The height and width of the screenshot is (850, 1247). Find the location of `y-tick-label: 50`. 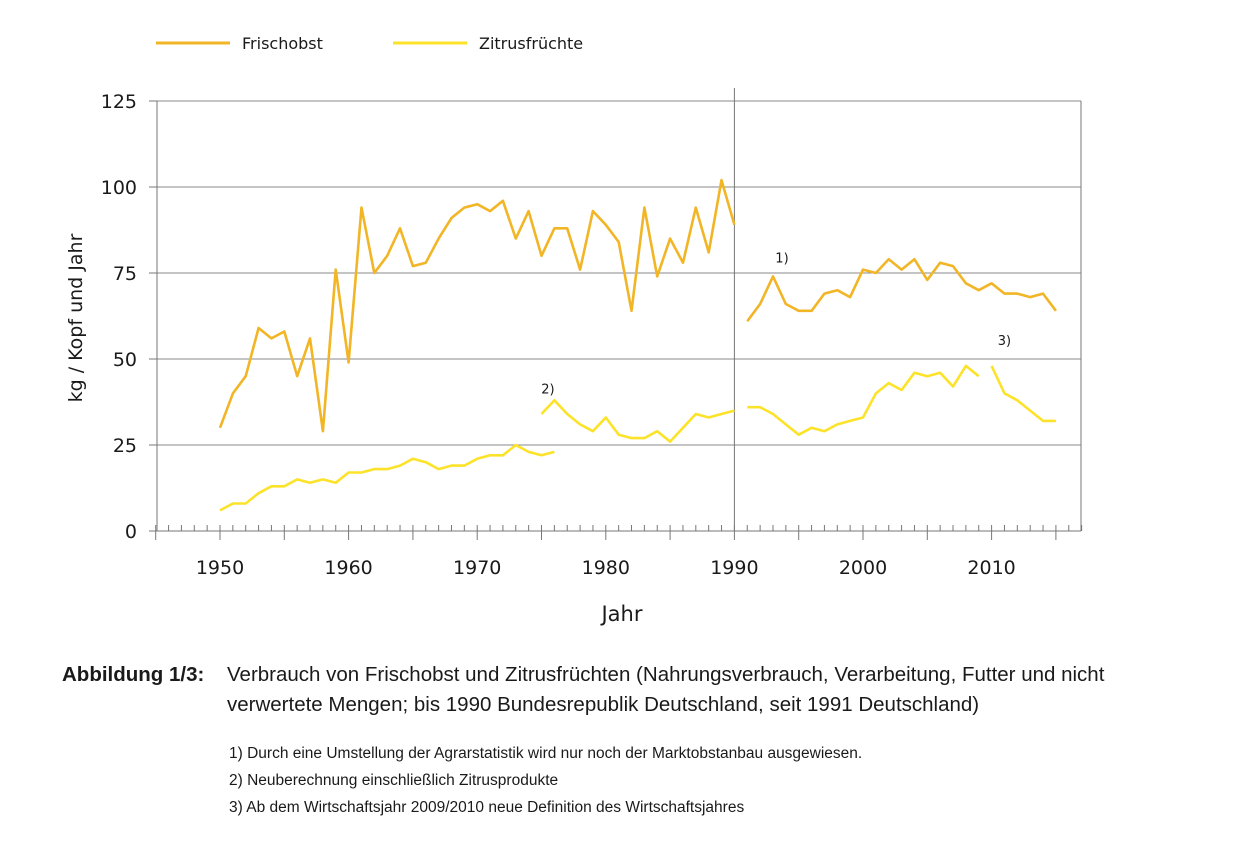

y-tick-label: 50 is located at coordinates (125, 360).